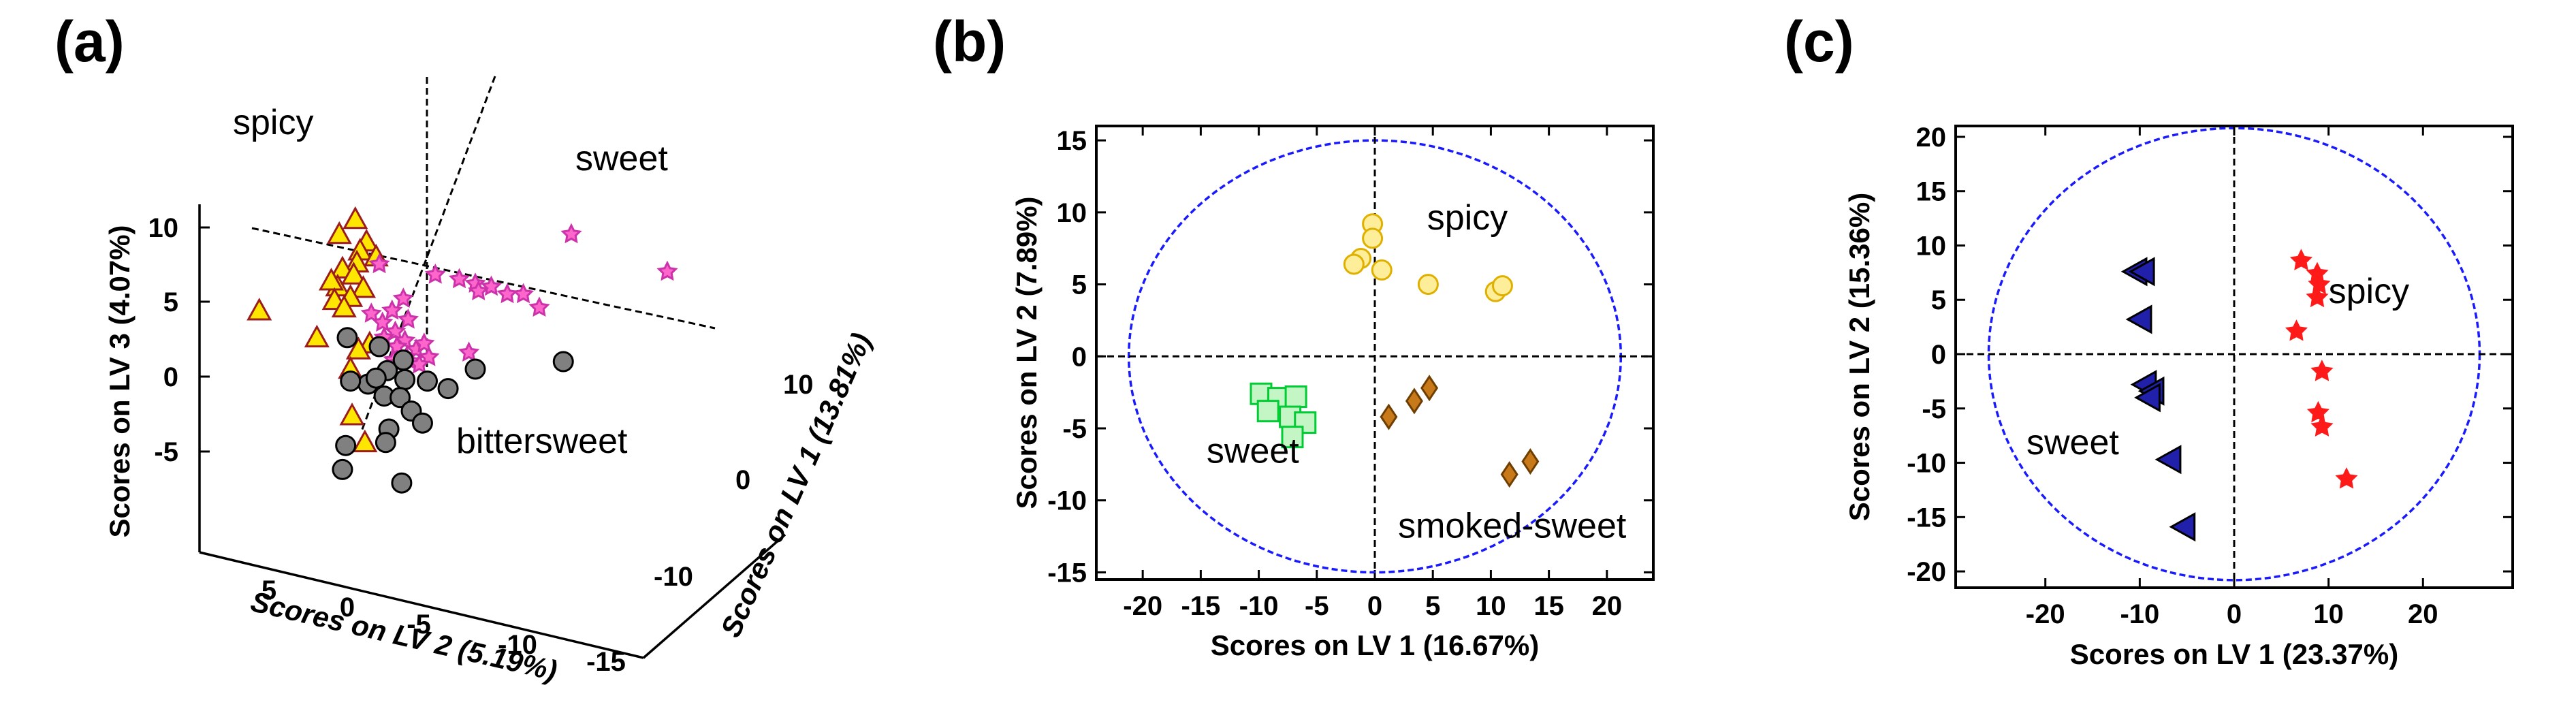 The image size is (2576, 728). I want to click on b-x-tick-label: -5, so click(1317, 606).